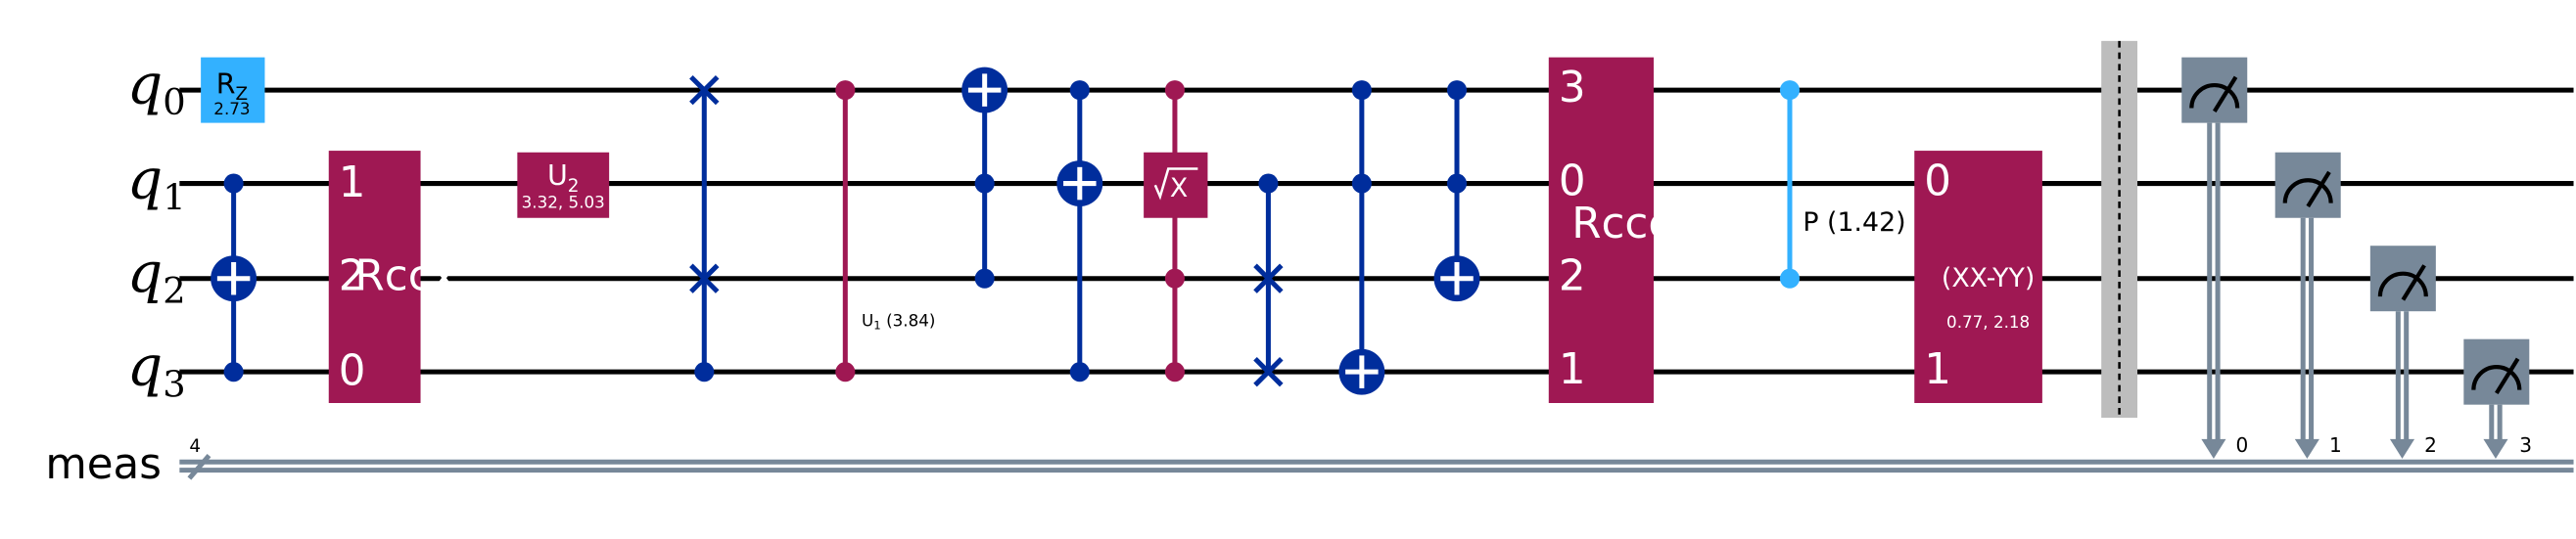 The width and height of the screenshot is (2576, 539). I want to click on rcccx-pin-2: 2, so click(1572, 275).